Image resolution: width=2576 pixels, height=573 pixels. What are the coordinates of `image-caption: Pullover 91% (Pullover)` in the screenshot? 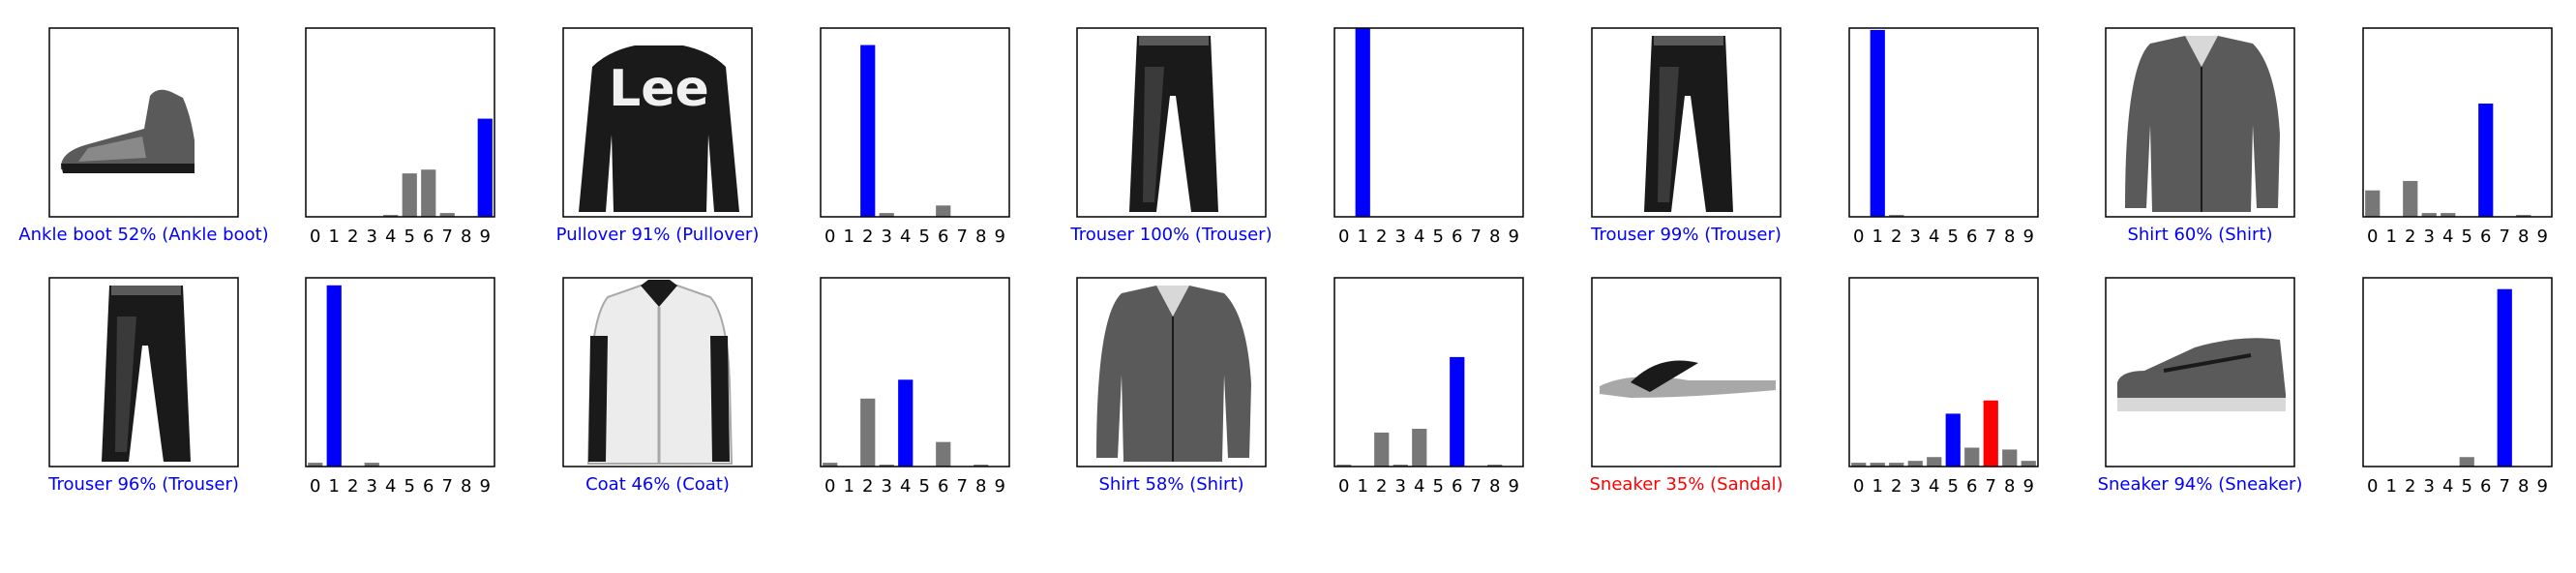 It's located at (658, 235).